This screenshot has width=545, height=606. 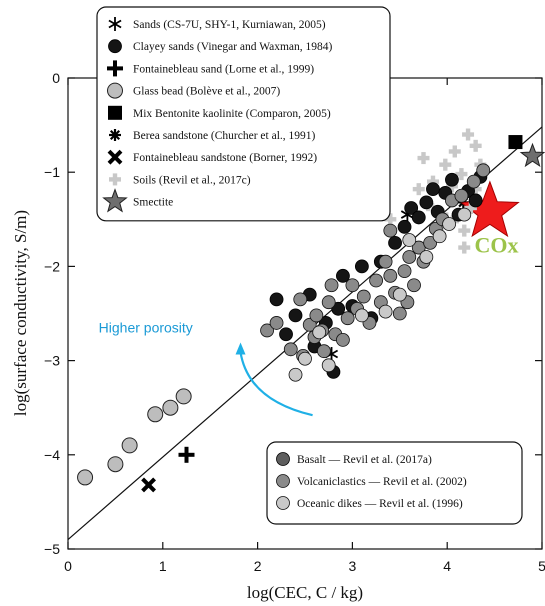 I want to click on legend-label: Oceanic dikes — Revil et al. (1996), so click(x=380, y=504).